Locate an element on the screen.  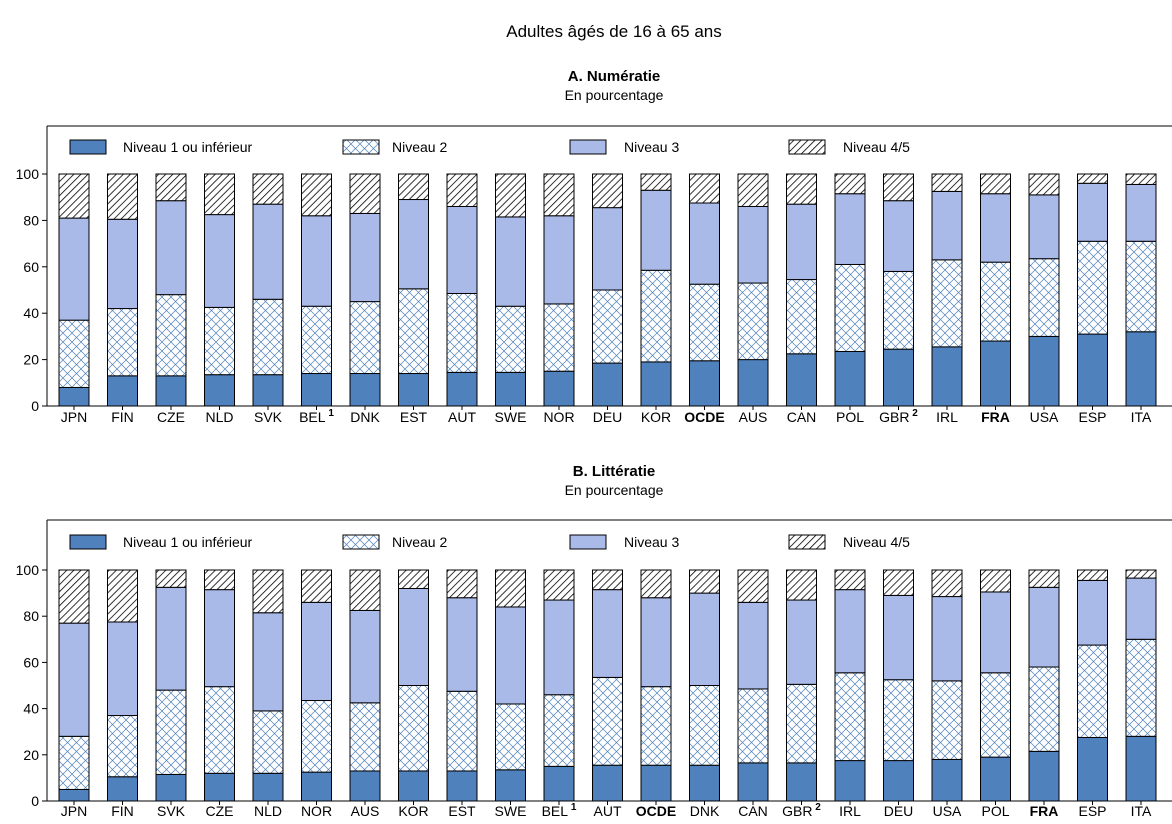
x-tick-label: IRL is located at coordinates (850, 811).